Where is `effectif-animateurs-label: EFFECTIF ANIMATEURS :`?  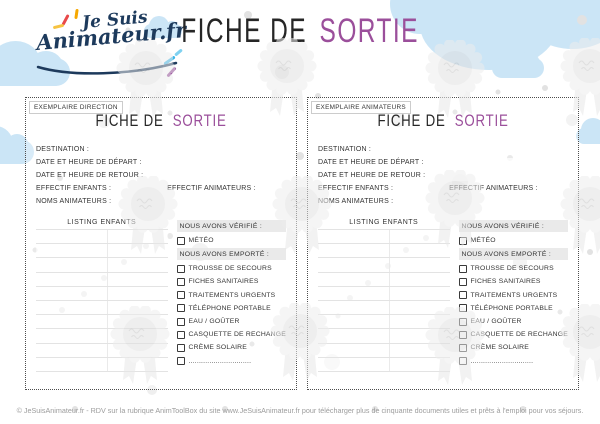 effectif-animateurs-label: EFFECTIF ANIMATEURS : is located at coordinates (493, 188).